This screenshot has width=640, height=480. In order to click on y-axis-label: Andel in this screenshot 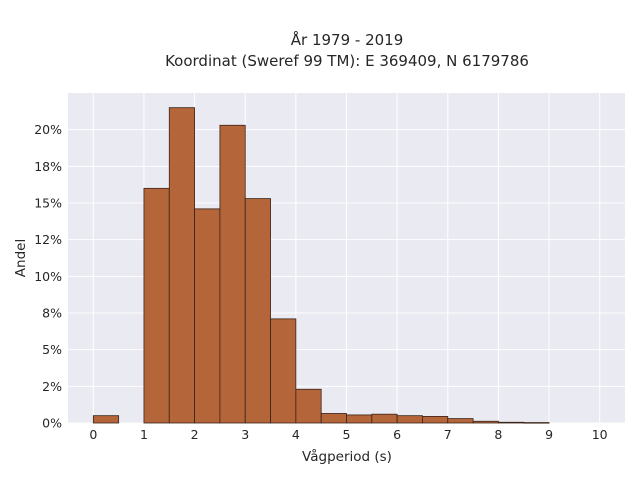, I will do `click(21, 258)`.